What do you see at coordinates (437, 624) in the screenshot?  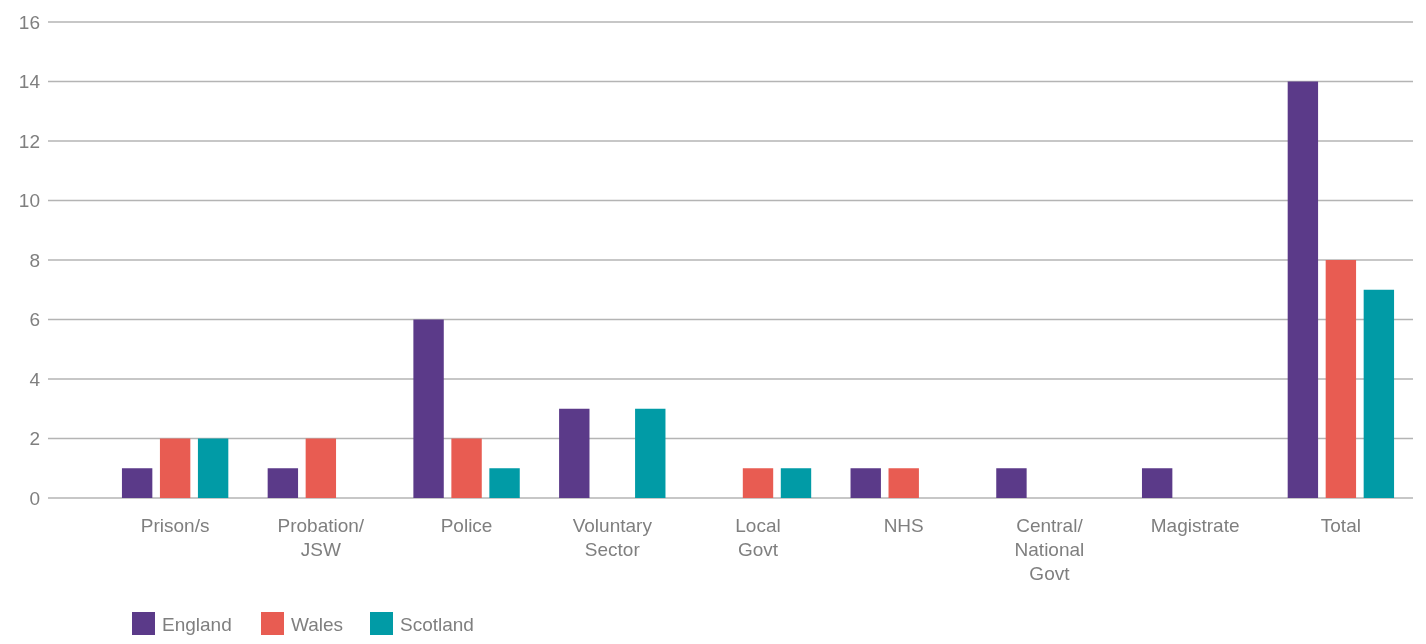 I see `legend-label: Scotland` at bounding box center [437, 624].